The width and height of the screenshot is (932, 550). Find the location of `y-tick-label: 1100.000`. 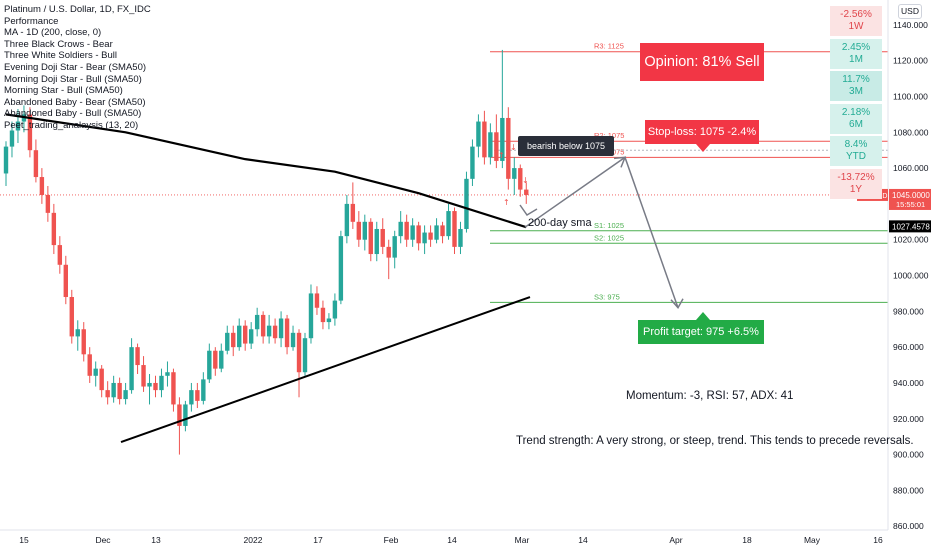

y-tick-label: 1100.000 is located at coordinates (910, 96).